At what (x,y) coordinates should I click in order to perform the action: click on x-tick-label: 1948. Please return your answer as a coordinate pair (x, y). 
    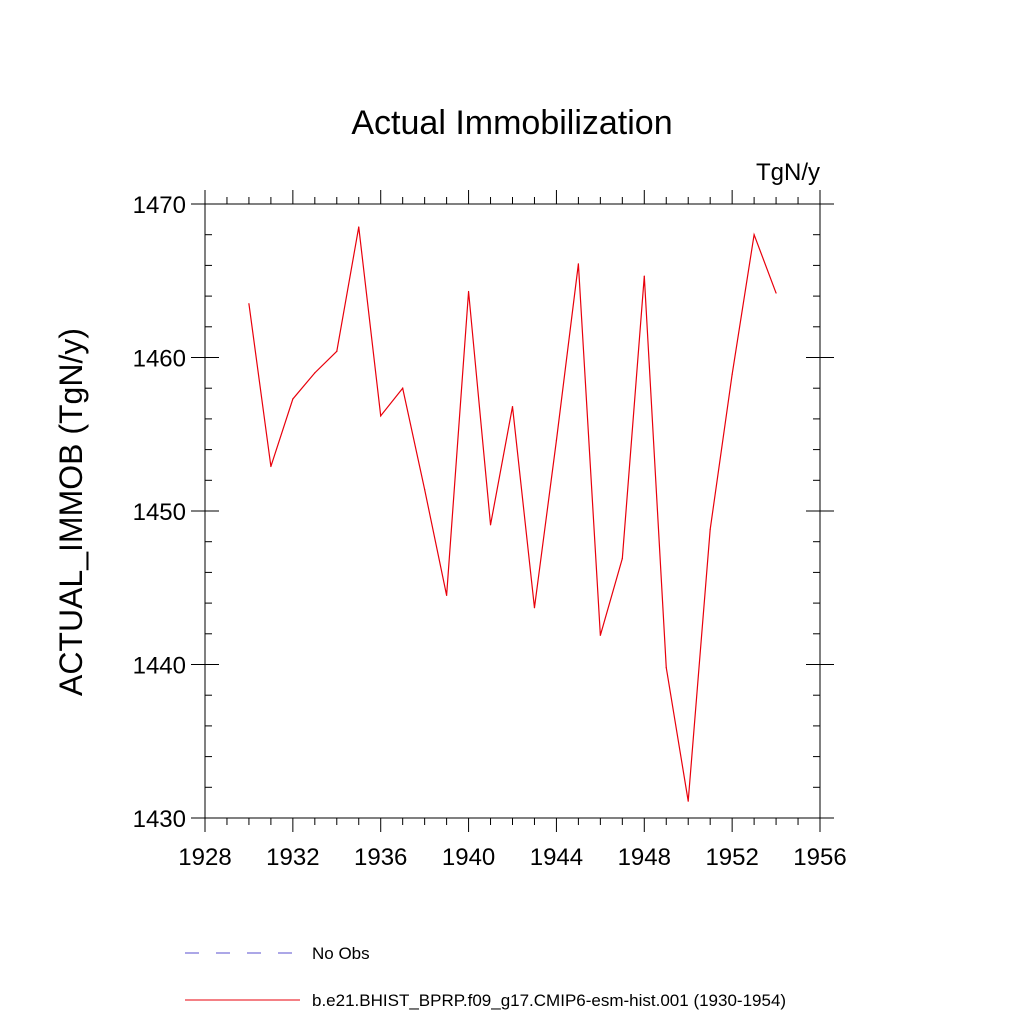
    Looking at the image, I should click on (644, 857).